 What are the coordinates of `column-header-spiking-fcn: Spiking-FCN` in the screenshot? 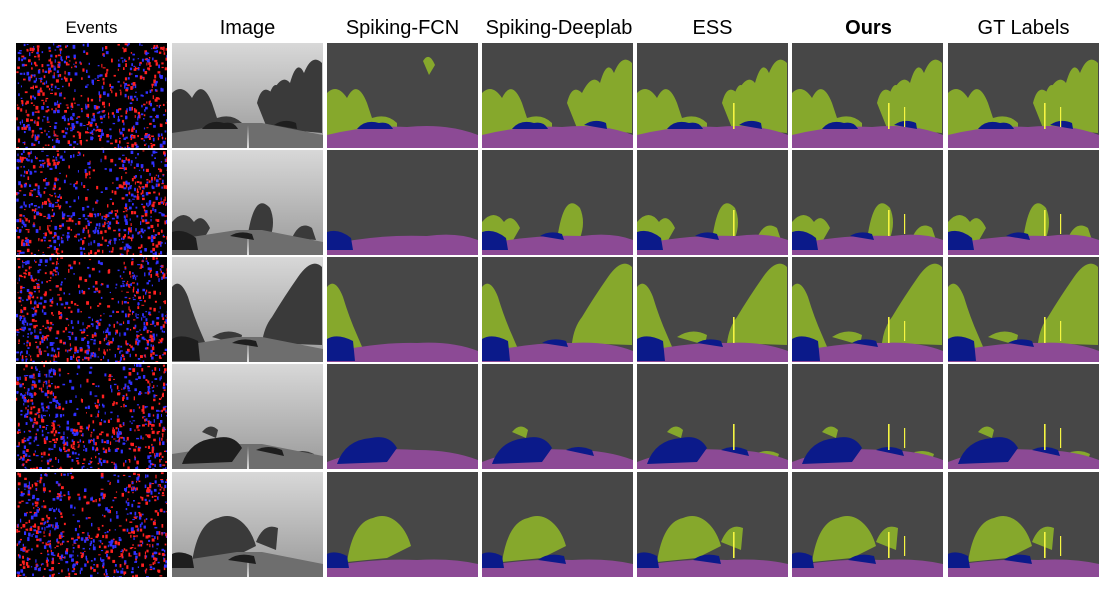 It's located at (402, 28).